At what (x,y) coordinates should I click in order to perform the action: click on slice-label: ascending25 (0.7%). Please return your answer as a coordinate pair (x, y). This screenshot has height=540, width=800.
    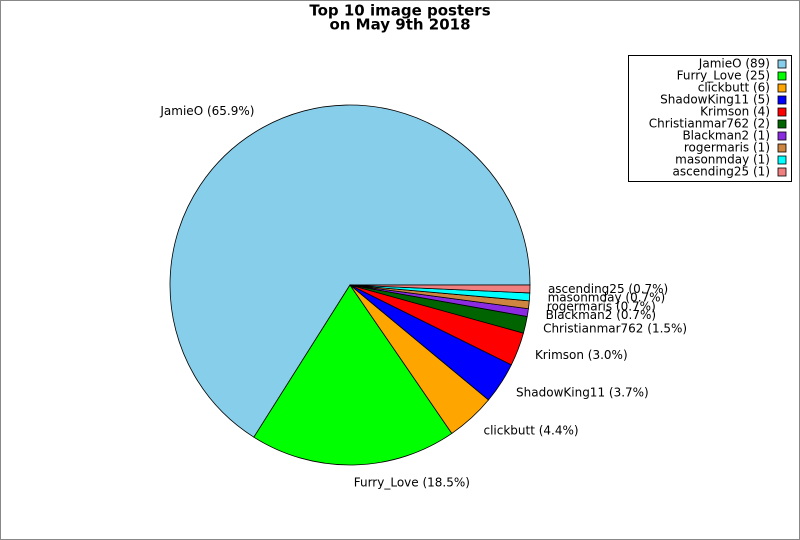
    Looking at the image, I should click on (608, 289).